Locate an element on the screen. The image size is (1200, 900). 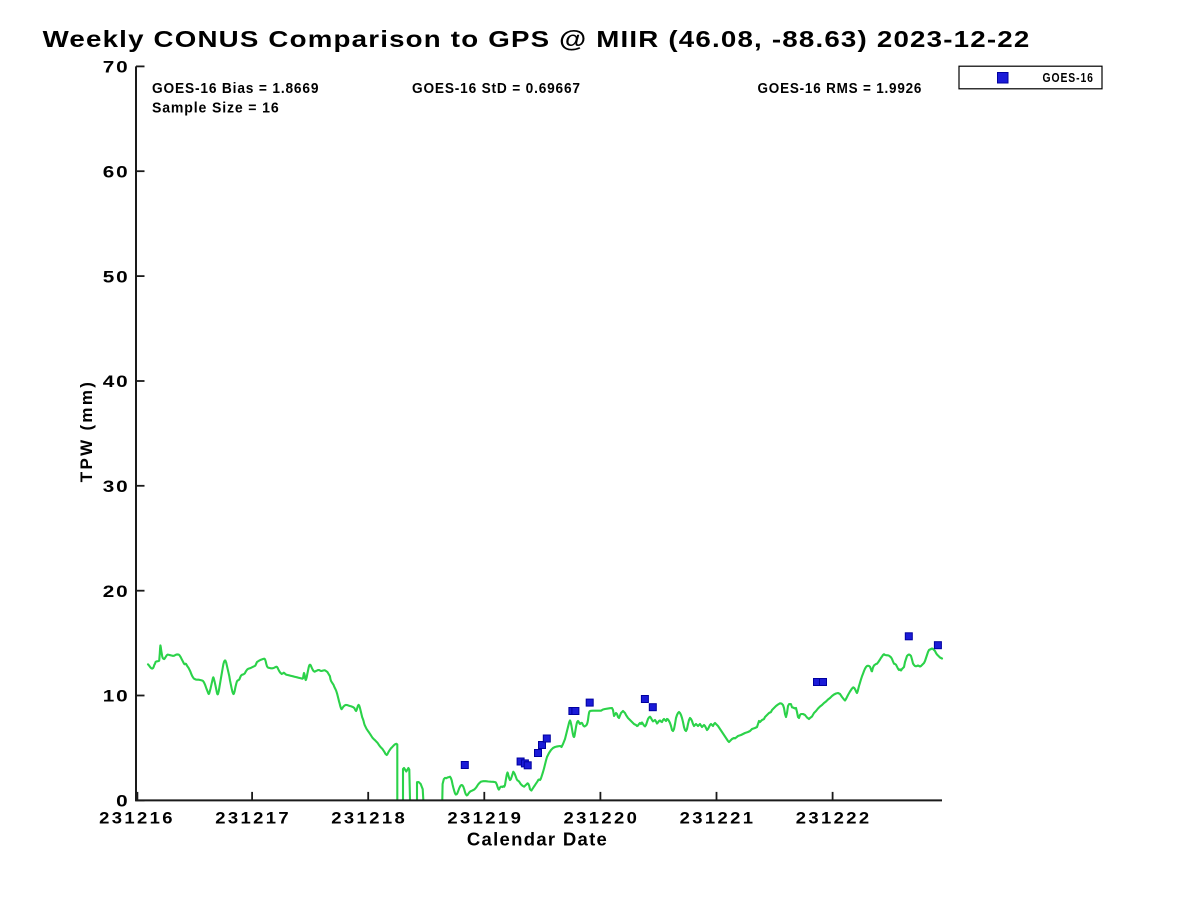
svg-text: 231218 is located at coordinates (369, 817).